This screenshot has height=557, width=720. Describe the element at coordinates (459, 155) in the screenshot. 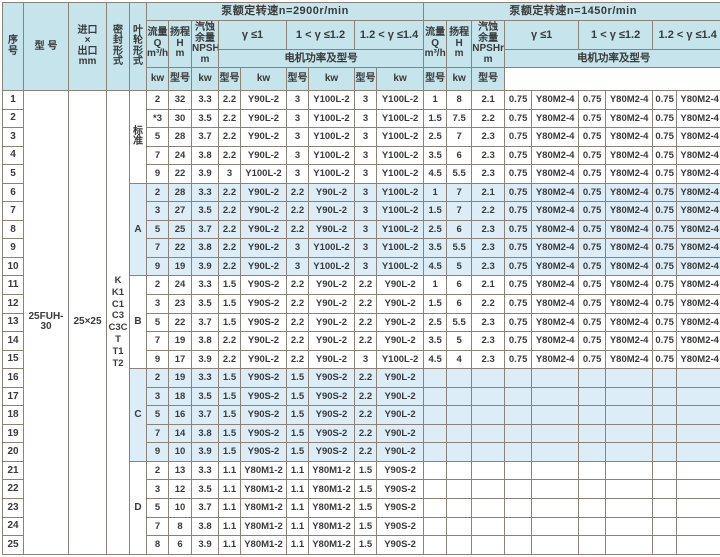

I see `cell-head-1450: 6` at that location.